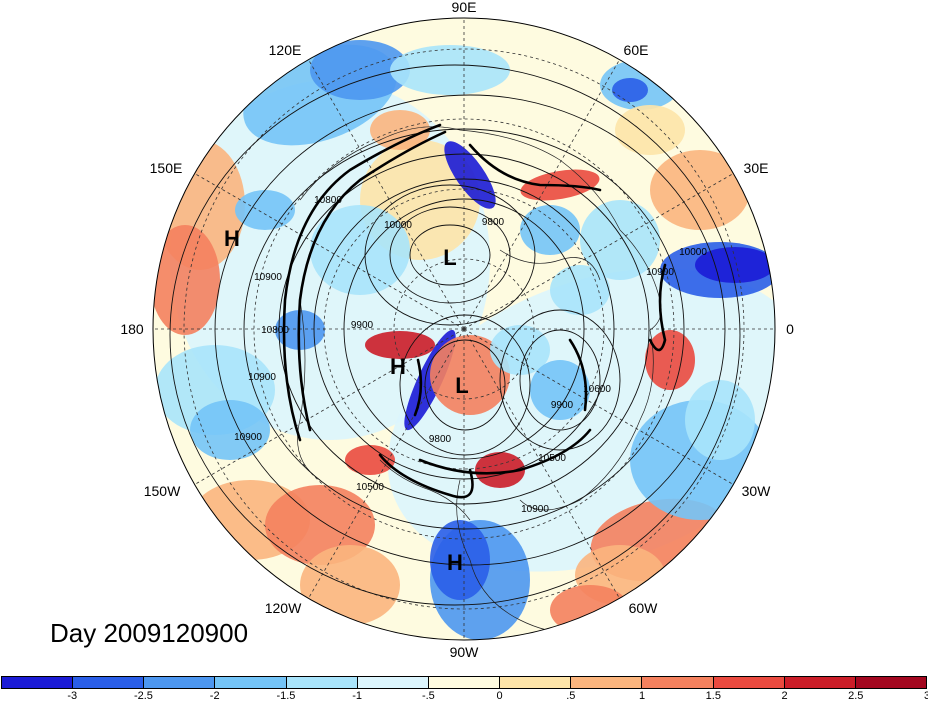  Describe the element at coordinates (428, 696) in the screenshot. I see `colorbar-tick-label: -.5` at that location.